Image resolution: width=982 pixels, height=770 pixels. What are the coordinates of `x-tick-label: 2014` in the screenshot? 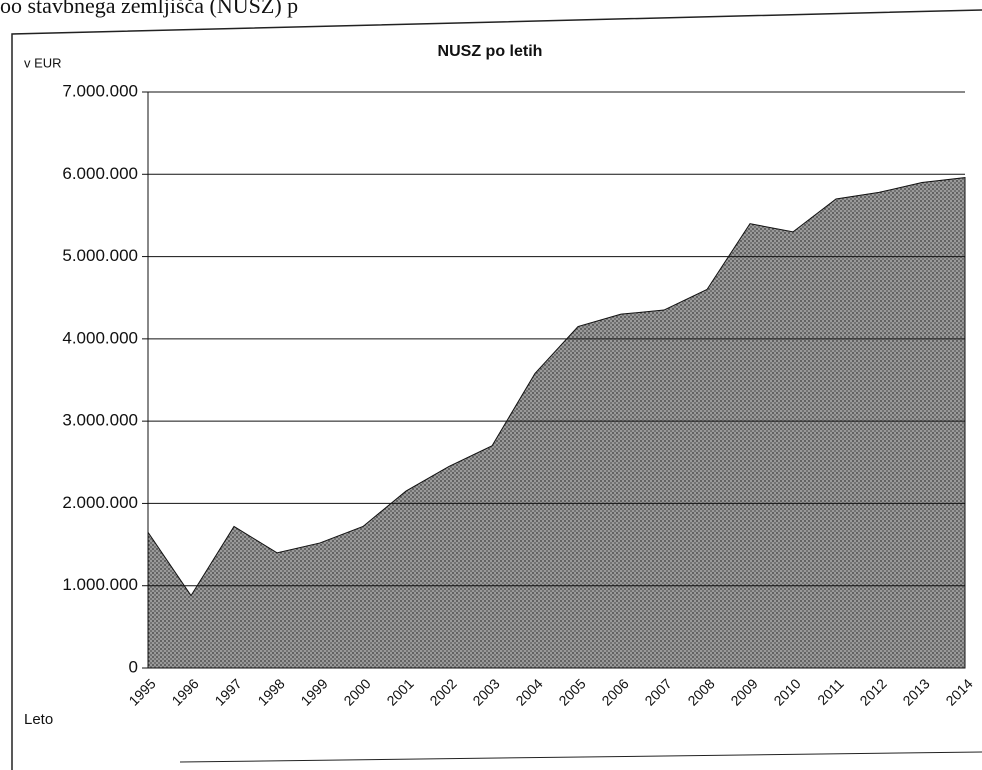 It's located at (958, 691).